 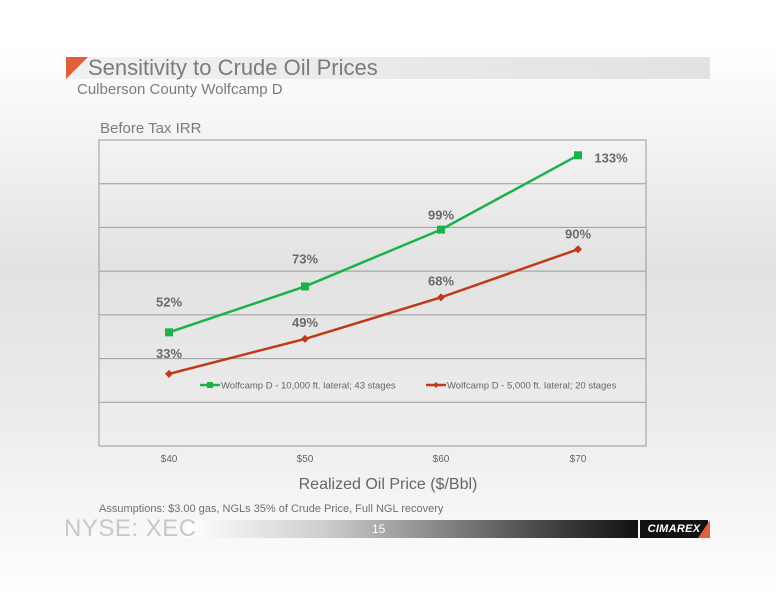 I want to click on data-label: 52%, so click(x=169, y=301).